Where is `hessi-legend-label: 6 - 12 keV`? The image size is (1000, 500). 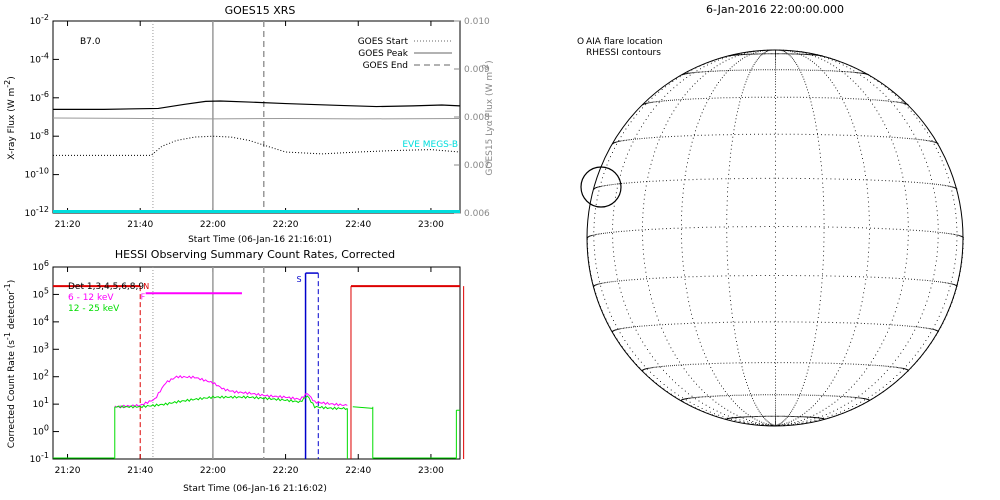 hessi-legend-label: 6 - 12 keV is located at coordinates (91, 298).